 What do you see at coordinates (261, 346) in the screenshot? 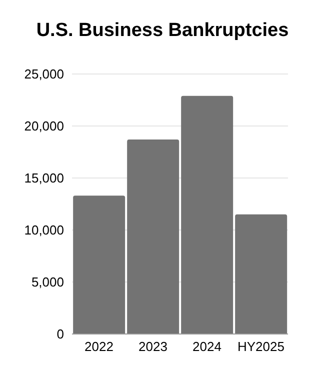
I see `x-tick-label: HY2025` at bounding box center [261, 346].